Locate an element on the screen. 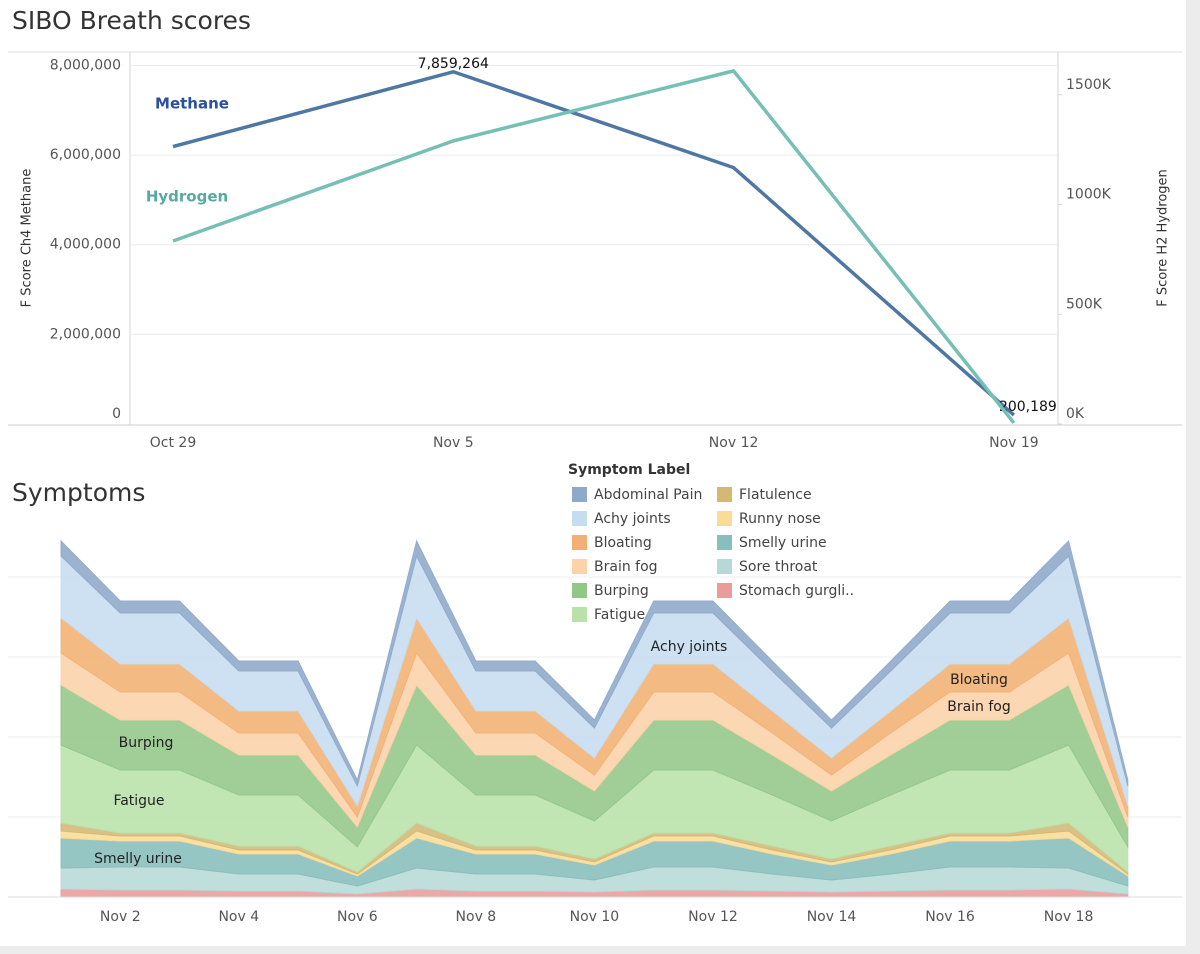  legend-label: Fatigue is located at coordinates (619, 615).